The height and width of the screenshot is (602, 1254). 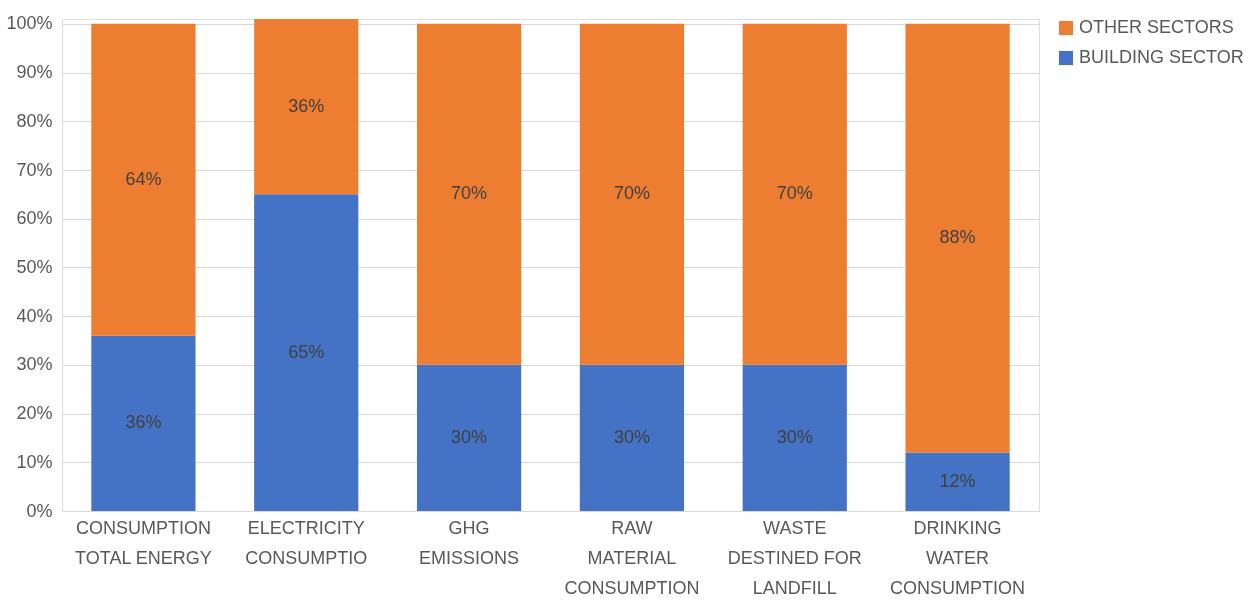 What do you see at coordinates (469, 542) in the screenshot?
I see `x-tick-label: GHG EMISSIONS` at bounding box center [469, 542].